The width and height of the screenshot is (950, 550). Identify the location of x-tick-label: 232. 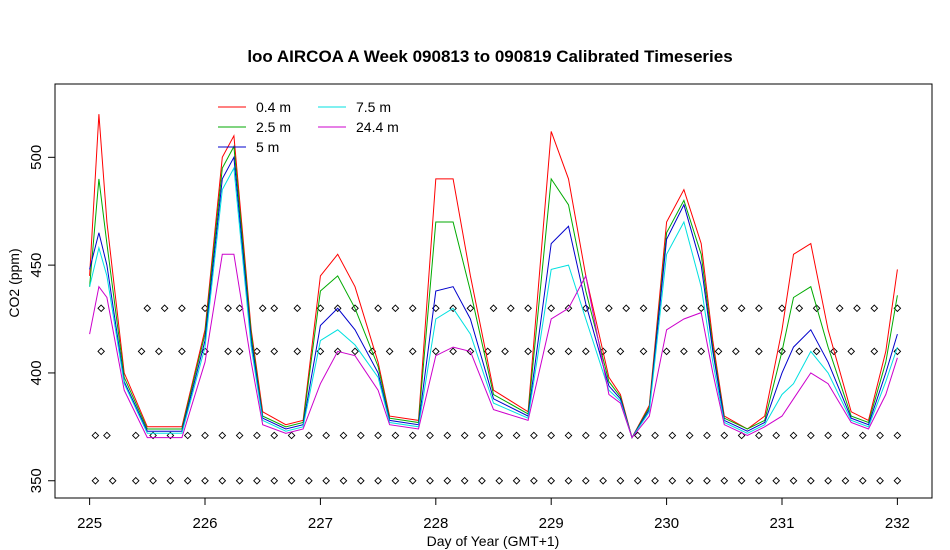
(897, 523).